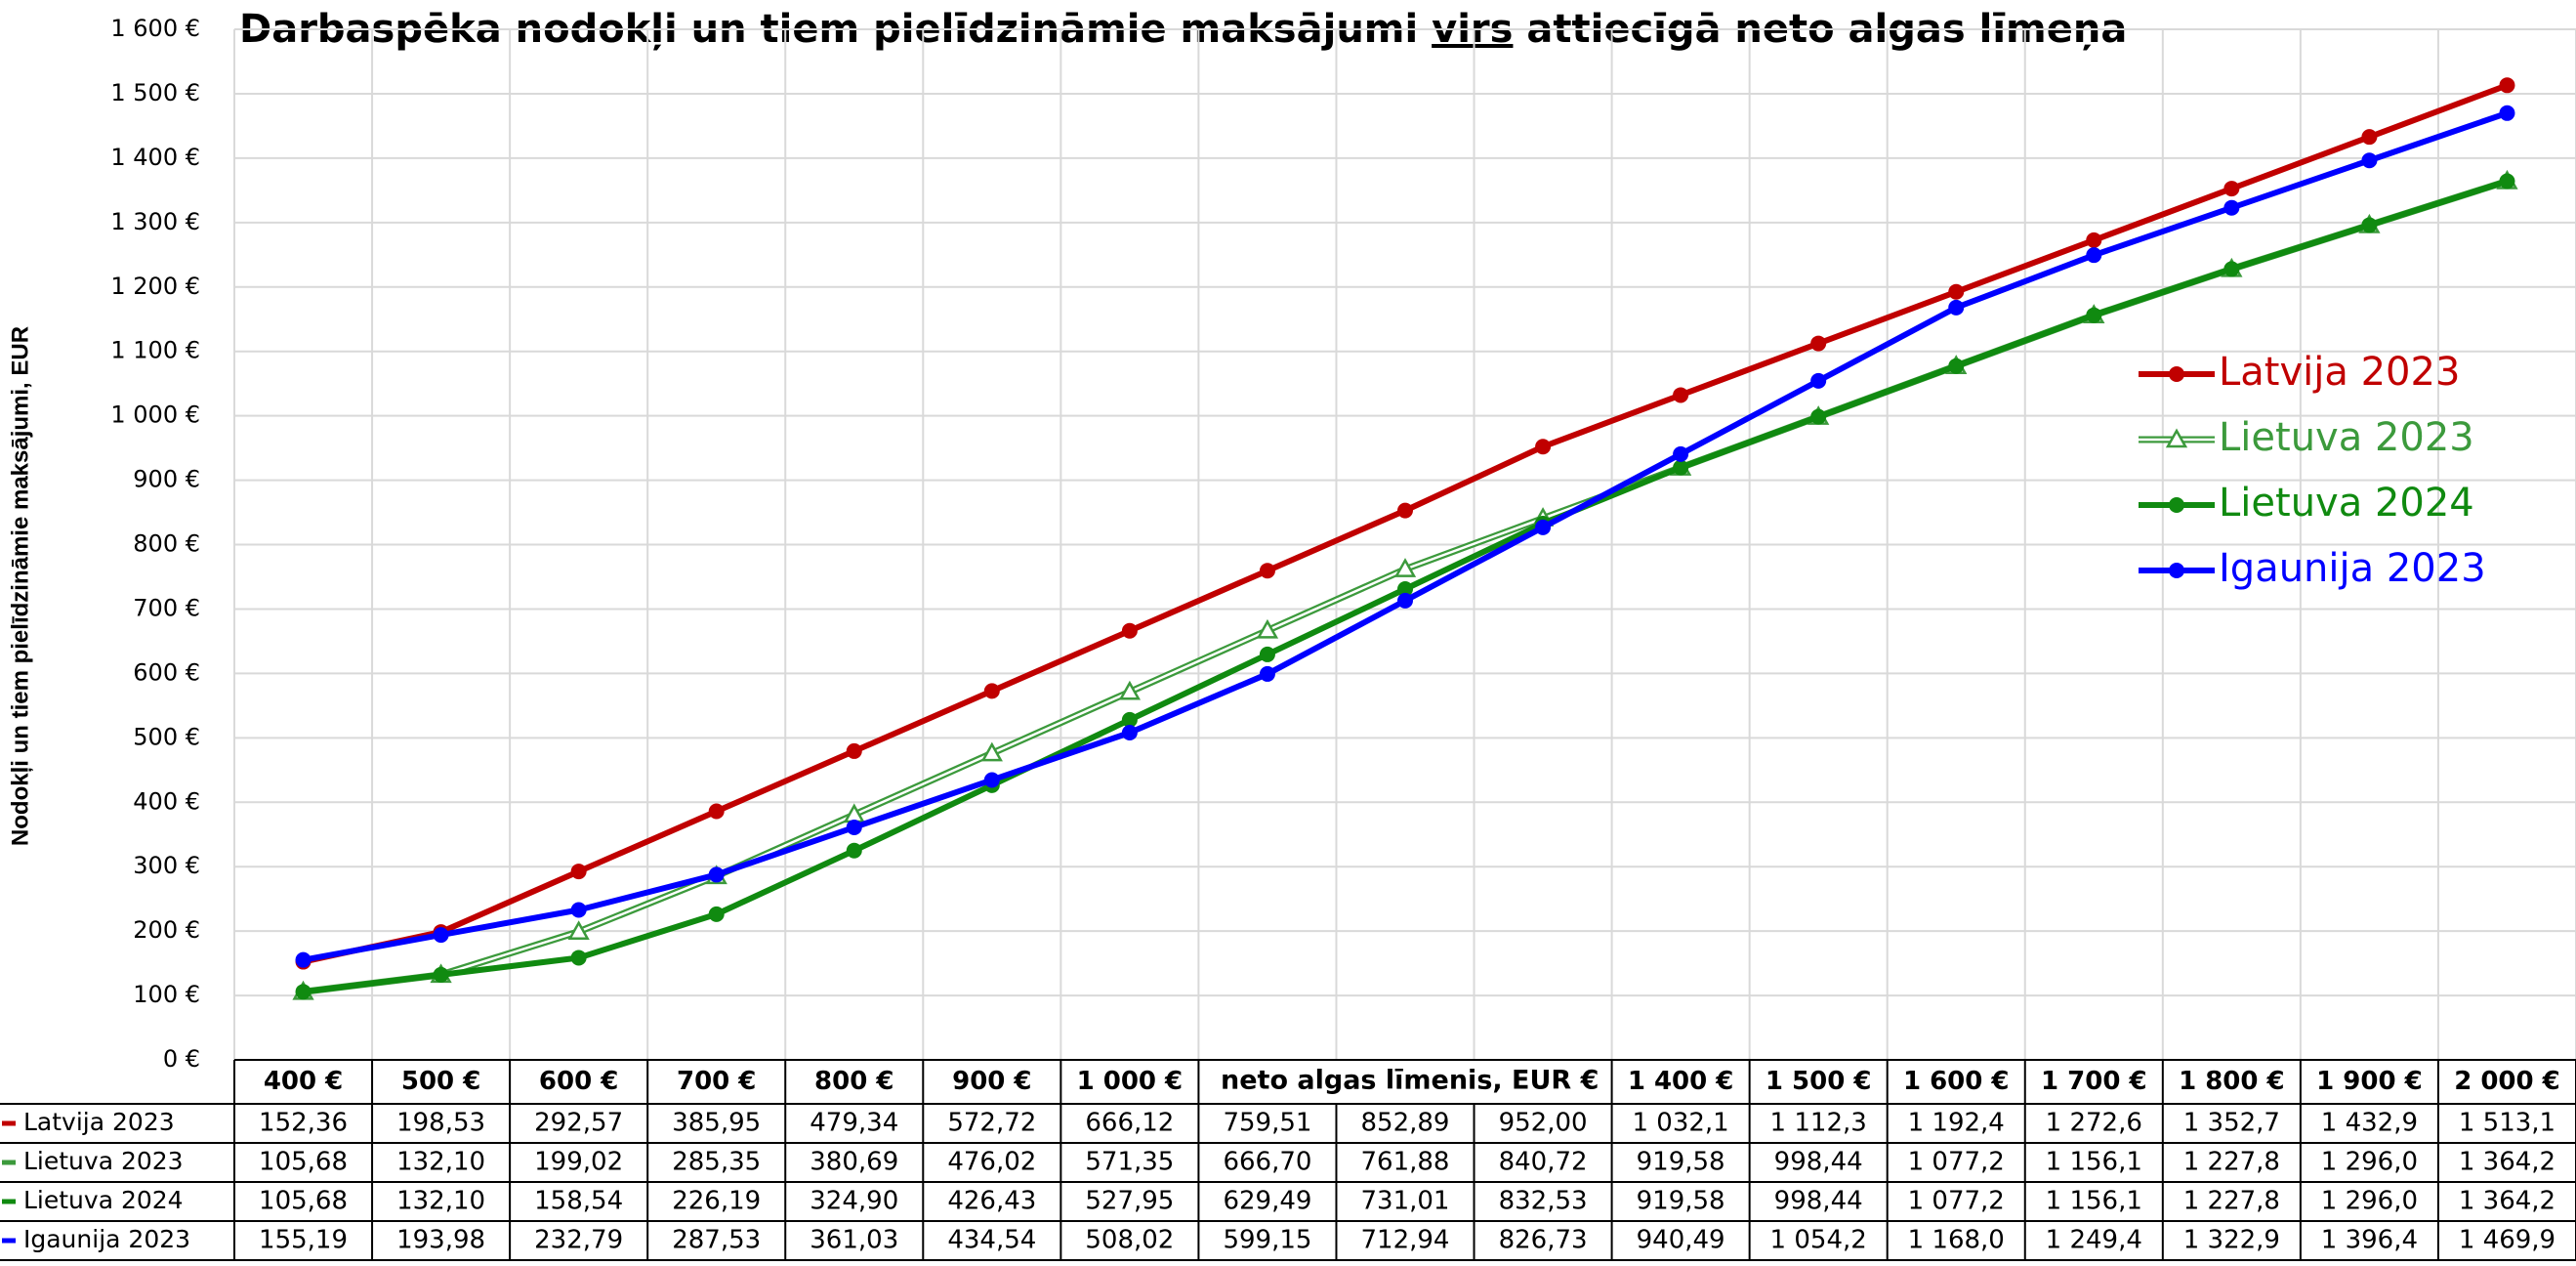  What do you see at coordinates (578, 1201) in the screenshot?
I see `table-cell: 158,54` at bounding box center [578, 1201].